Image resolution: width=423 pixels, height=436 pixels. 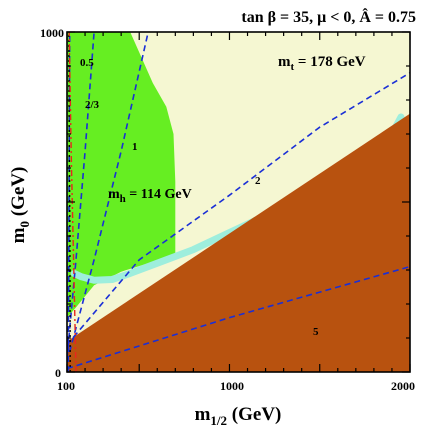 I want to click on x-axis-title: m1/2 (GeV), so click(x=238, y=416).